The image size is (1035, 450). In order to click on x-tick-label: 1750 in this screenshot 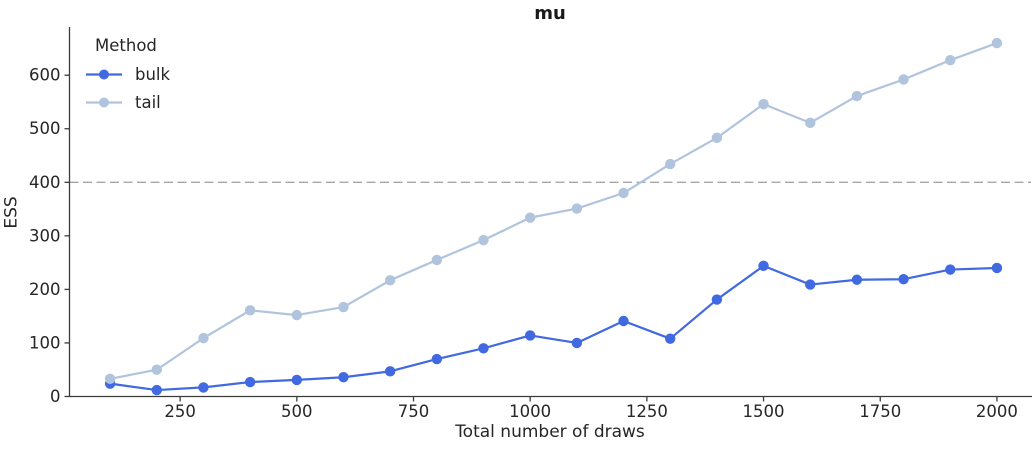, I will do `click(880, 411)`.